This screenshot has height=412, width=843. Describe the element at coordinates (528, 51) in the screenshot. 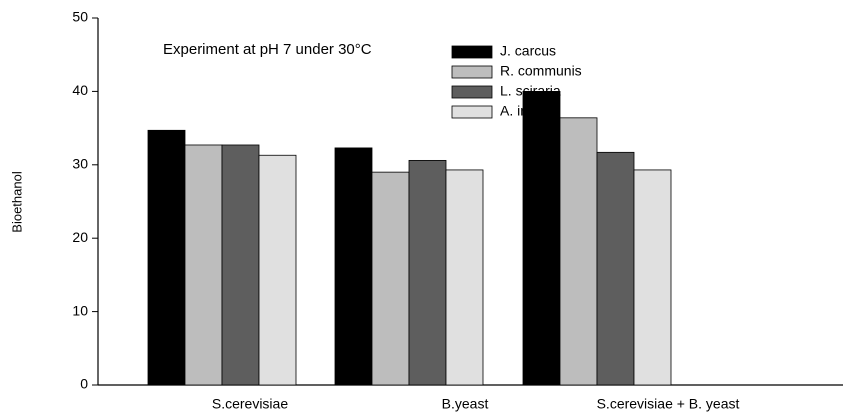

I see `legend-label: J. carcus` at that location.